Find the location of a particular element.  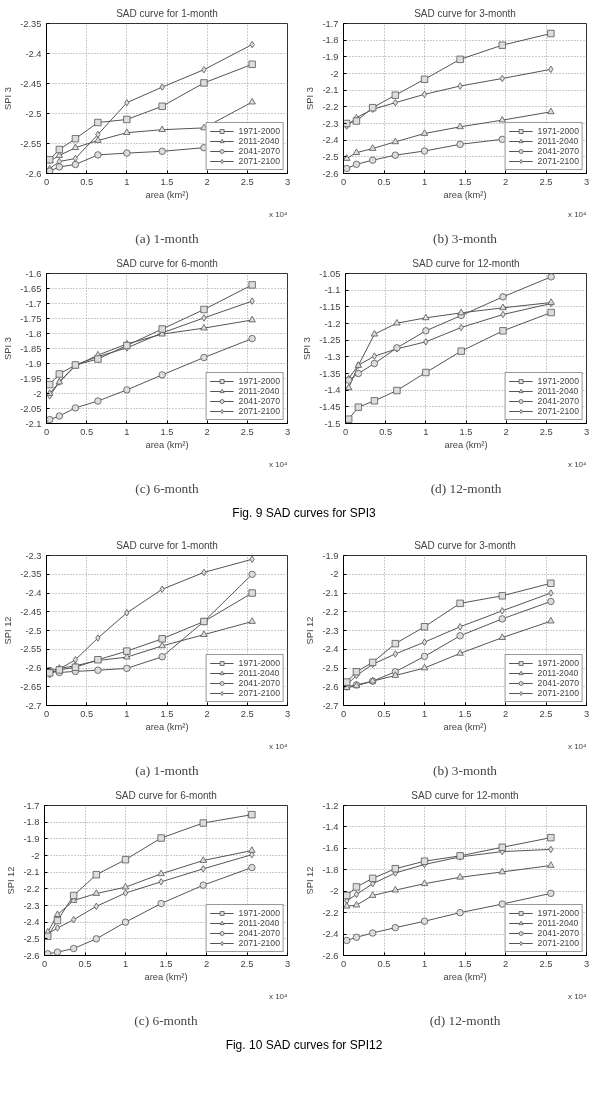

y-tick-label: -1.75 is located at coordinates (31, 318).